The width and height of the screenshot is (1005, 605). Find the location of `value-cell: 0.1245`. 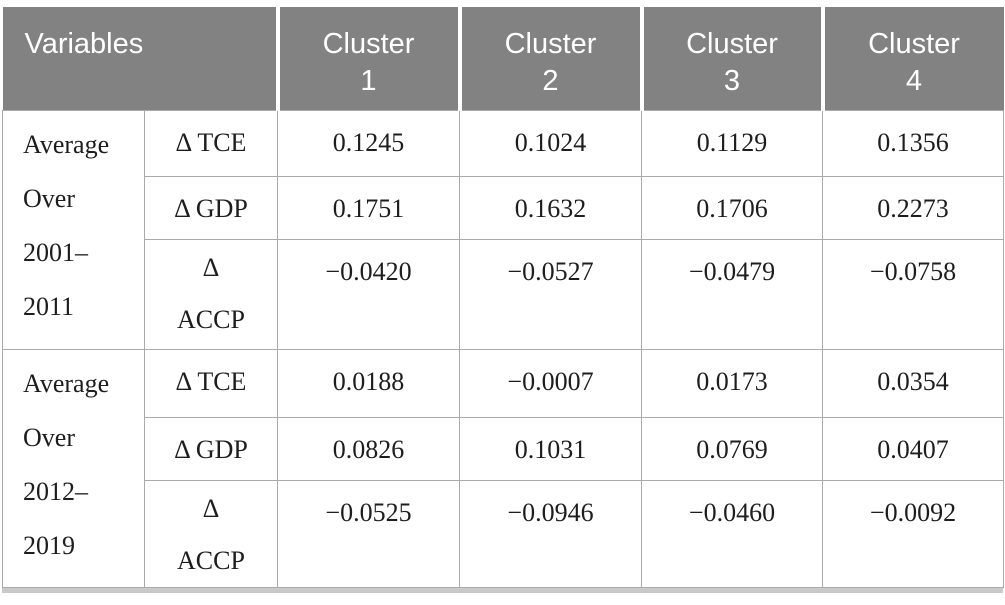

value-cell: 0.1245 is located at coordinates (368, 143).